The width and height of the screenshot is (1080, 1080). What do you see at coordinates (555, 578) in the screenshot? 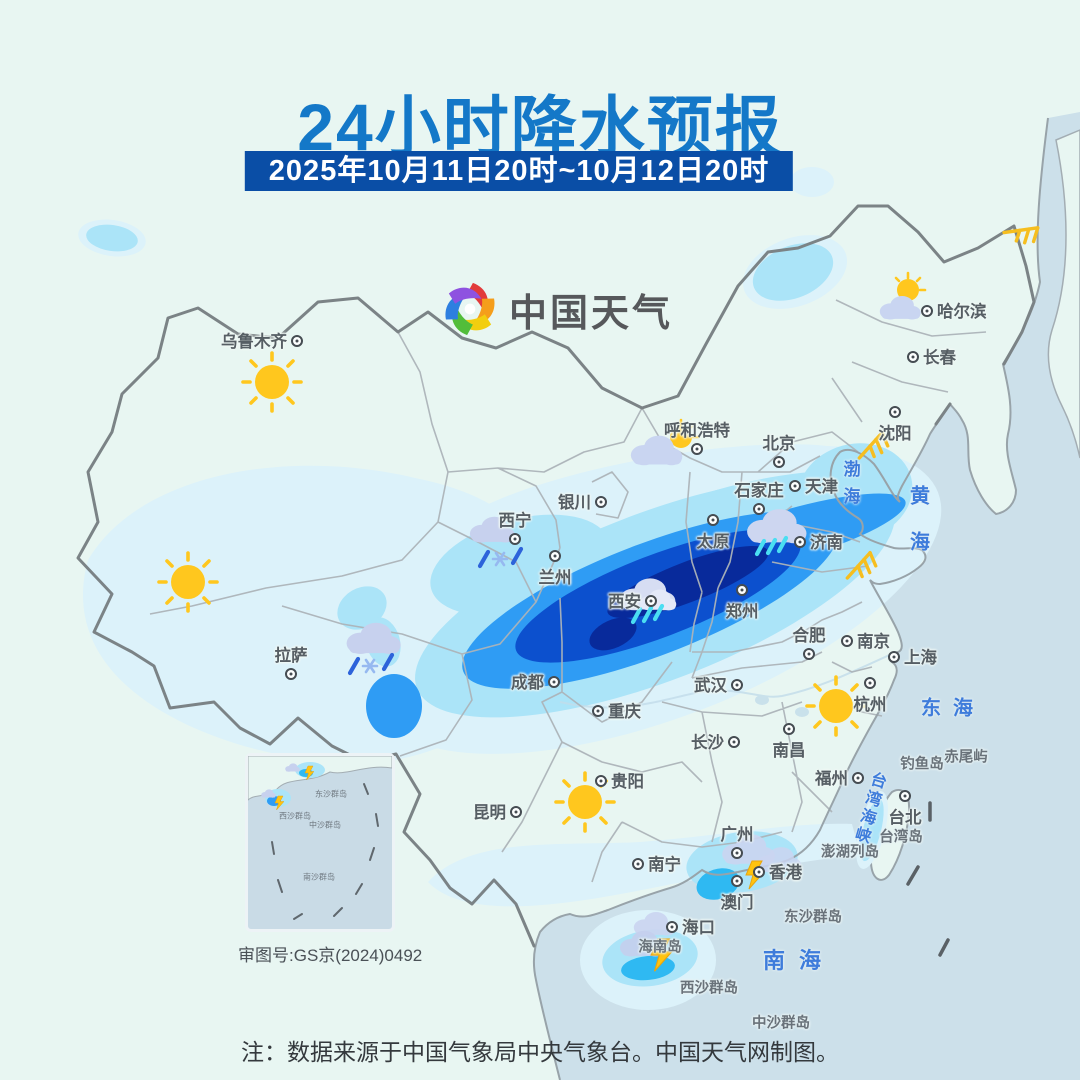
I see `city-label: 兰州` at bounding box center [555, 578].